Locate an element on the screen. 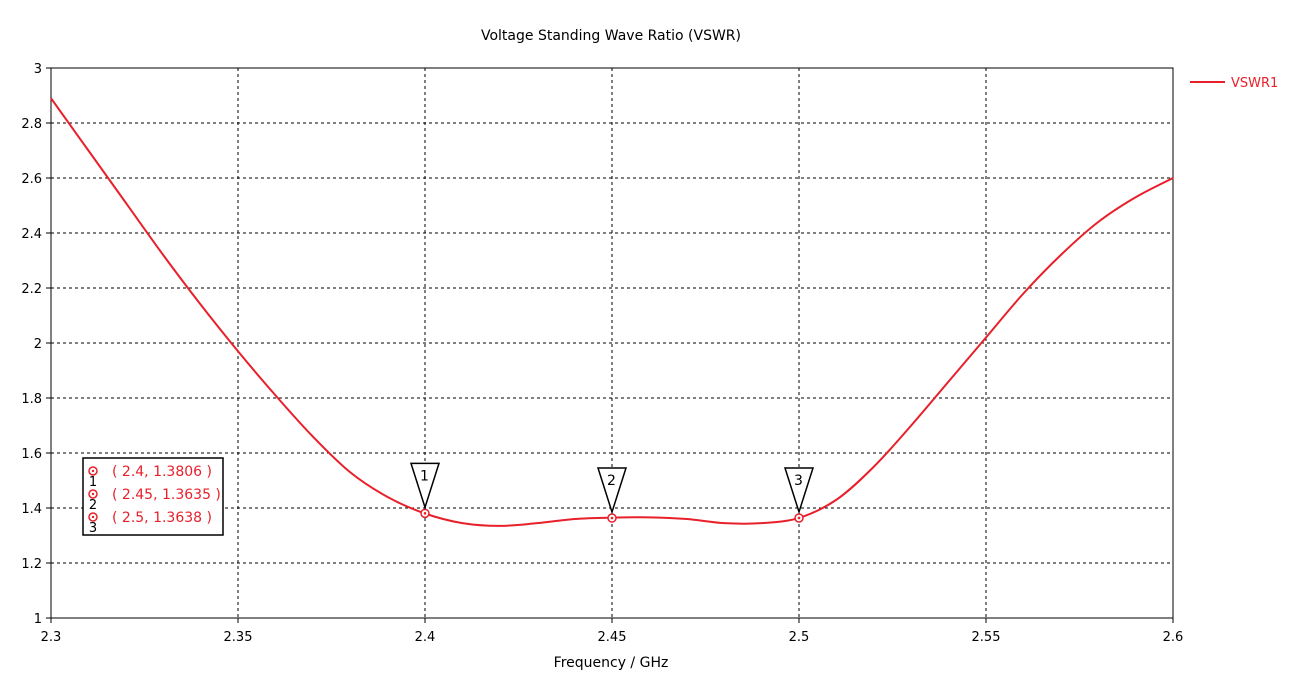 The height and width of the screenshot is (679, 1312). markers-layer: 1 2 3 is located at coordinates (612, 492).